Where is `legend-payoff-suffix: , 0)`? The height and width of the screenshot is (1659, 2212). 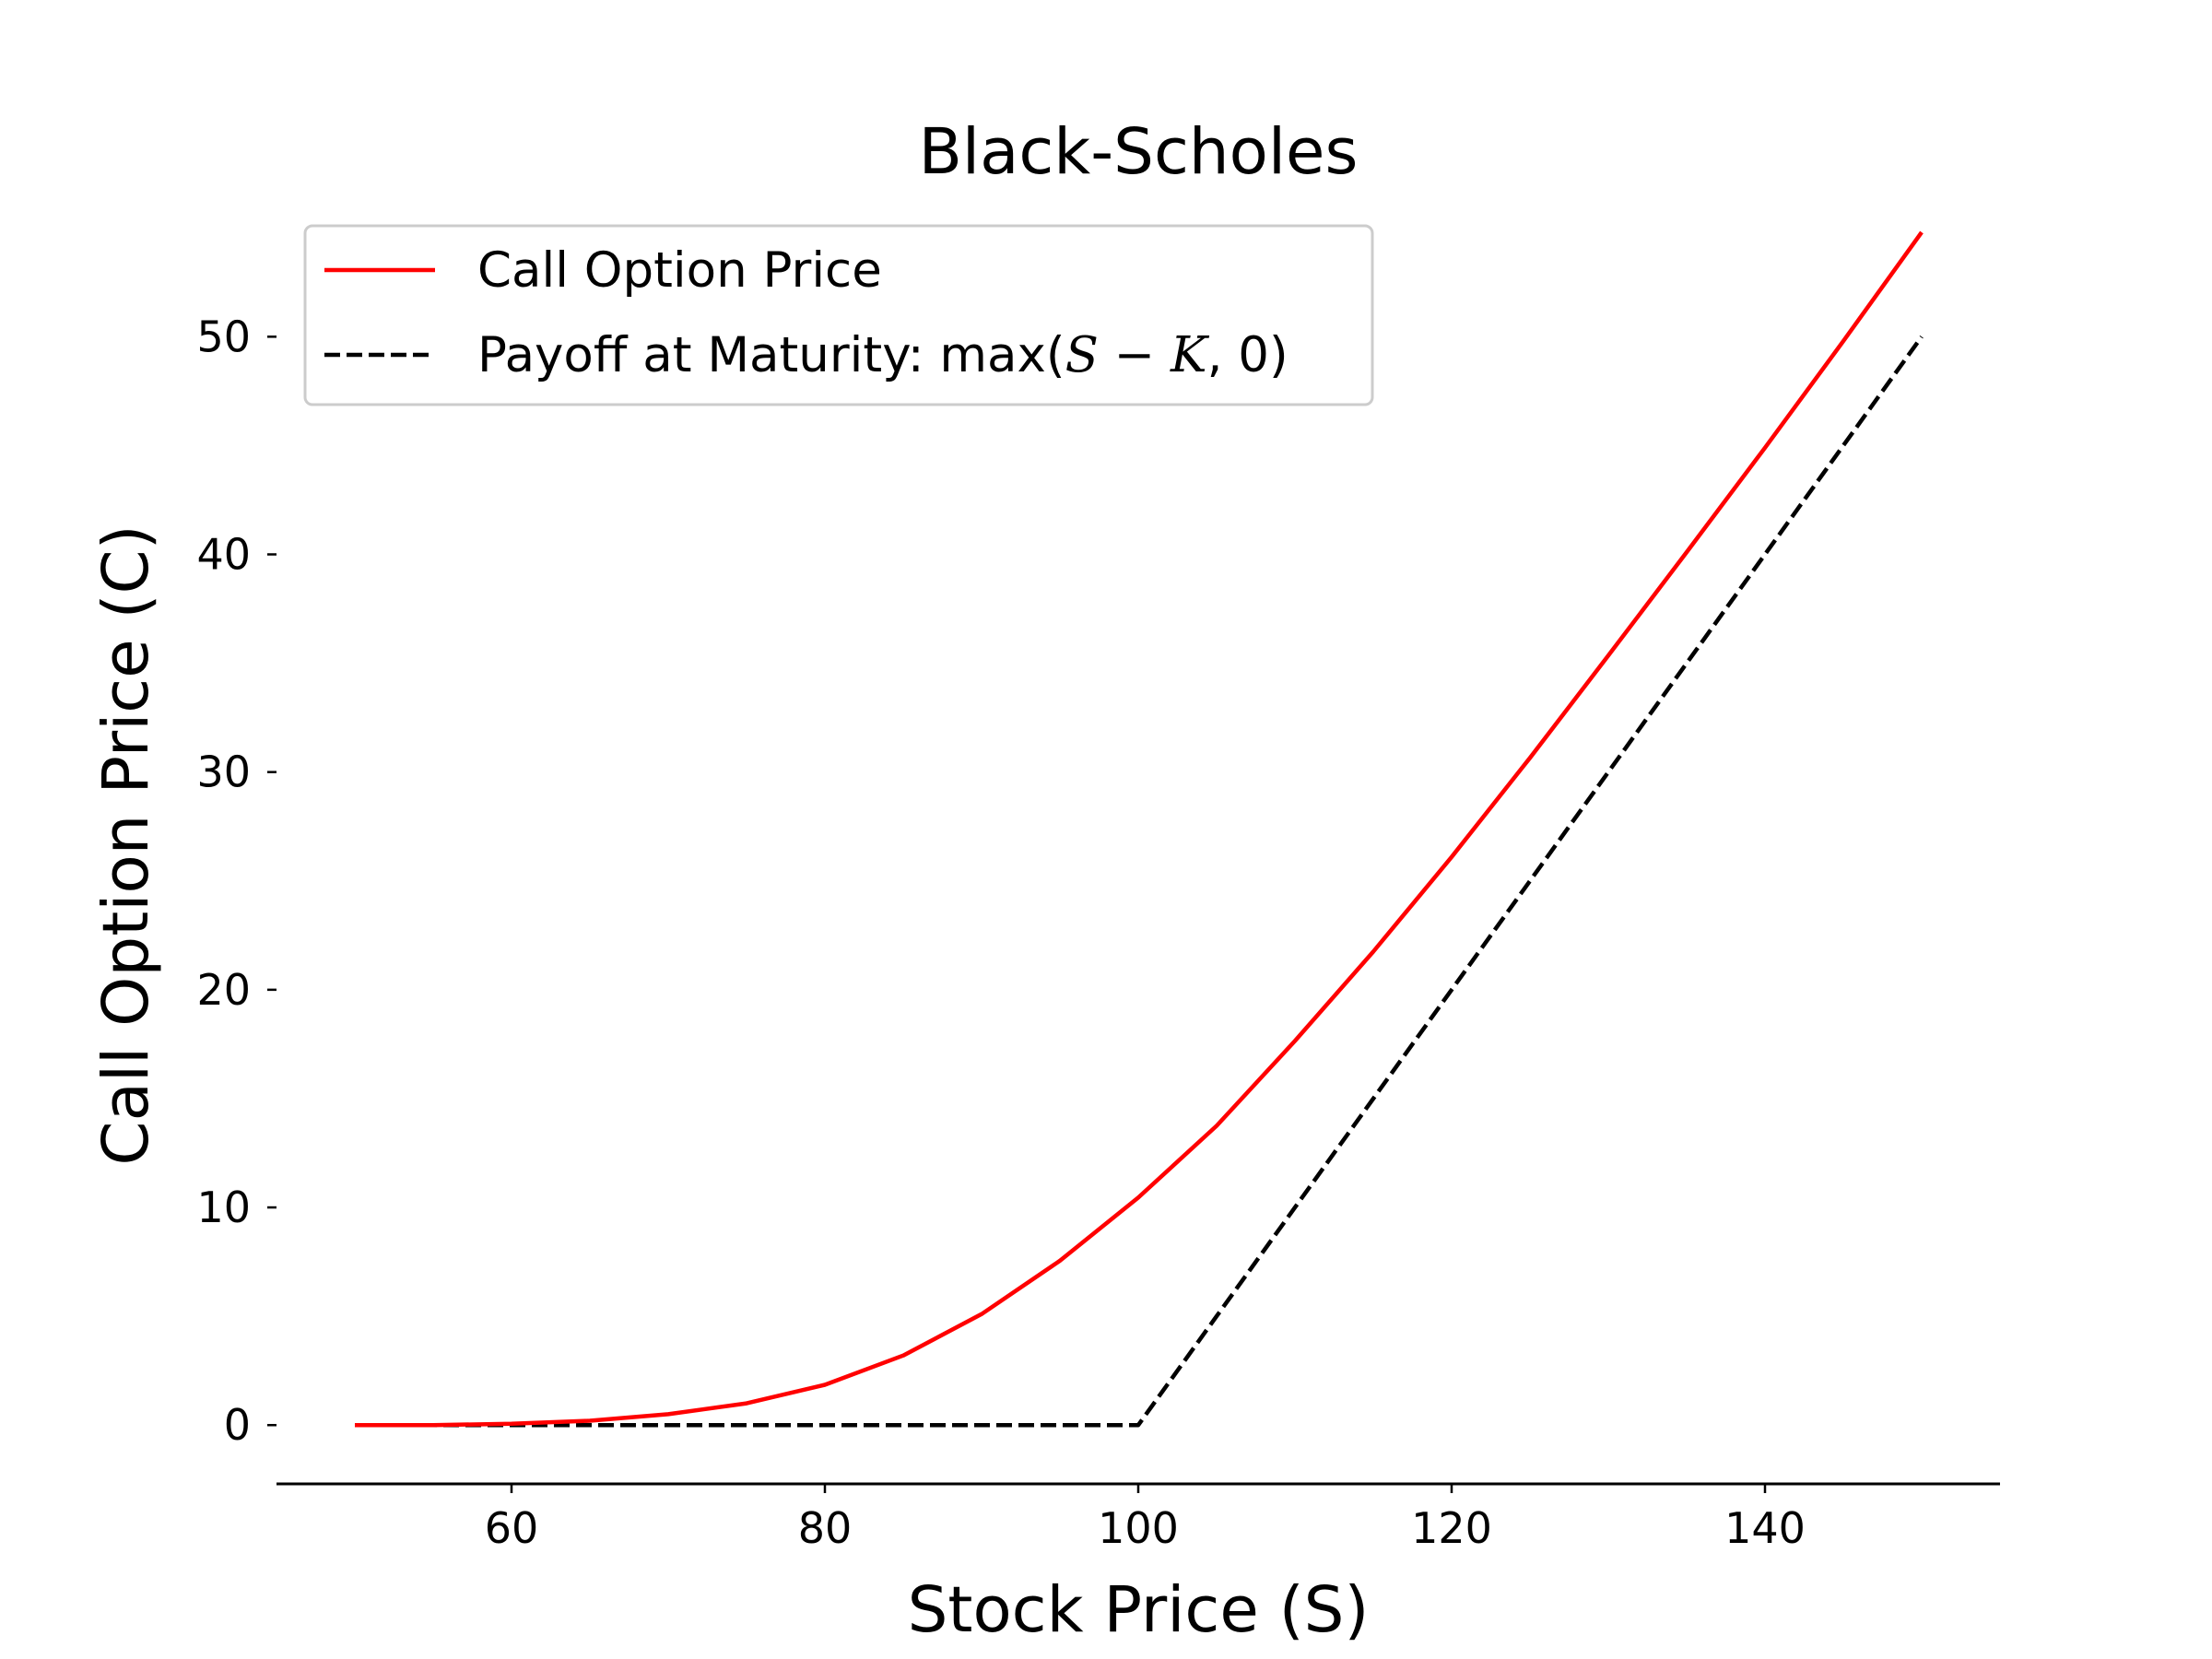 legend-payoff-suffix: , 0) is located at coordinates (1247, 355).